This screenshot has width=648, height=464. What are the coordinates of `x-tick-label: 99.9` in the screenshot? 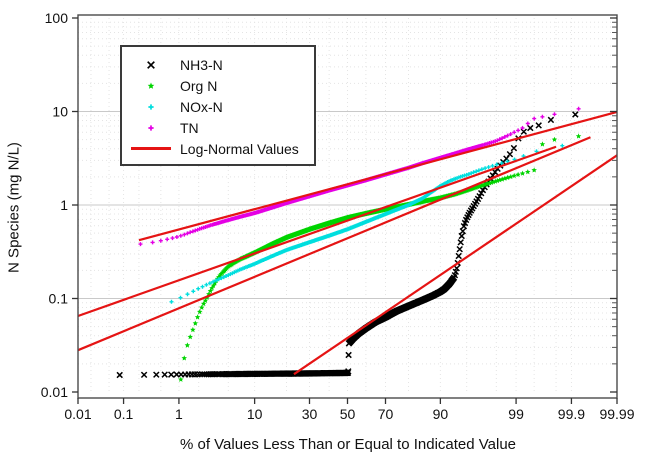 It's located at (571, 414).